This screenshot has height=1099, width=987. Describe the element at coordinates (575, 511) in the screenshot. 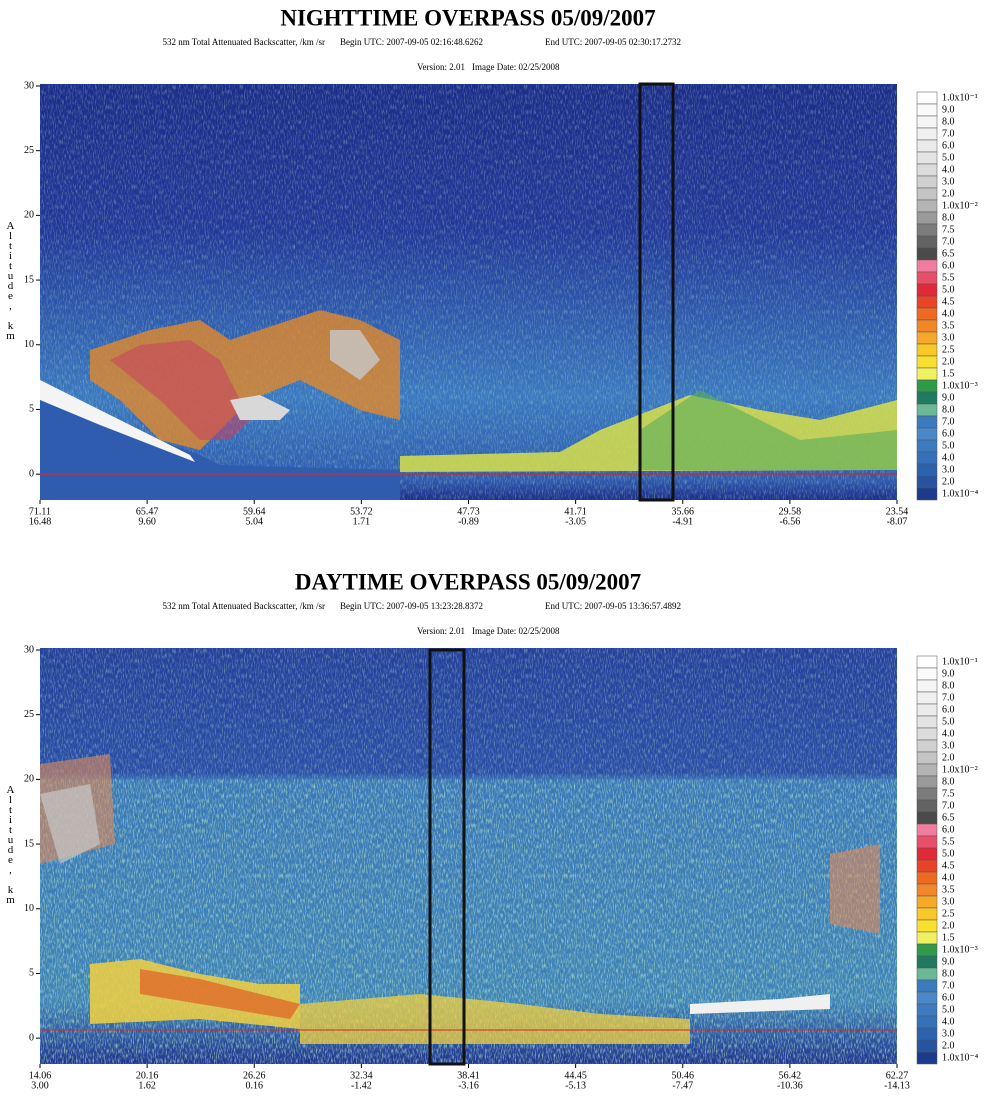

I see `x-tick-label: 41.71` at that location.